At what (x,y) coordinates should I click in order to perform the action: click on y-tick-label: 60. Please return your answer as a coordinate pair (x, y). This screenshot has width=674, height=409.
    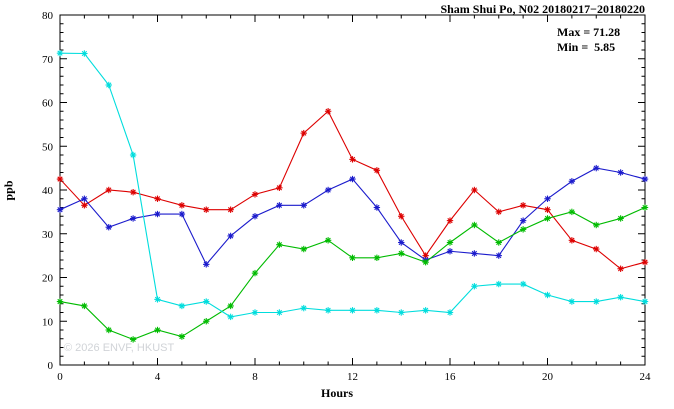
    Looking at the image, I should click on (48, 104).